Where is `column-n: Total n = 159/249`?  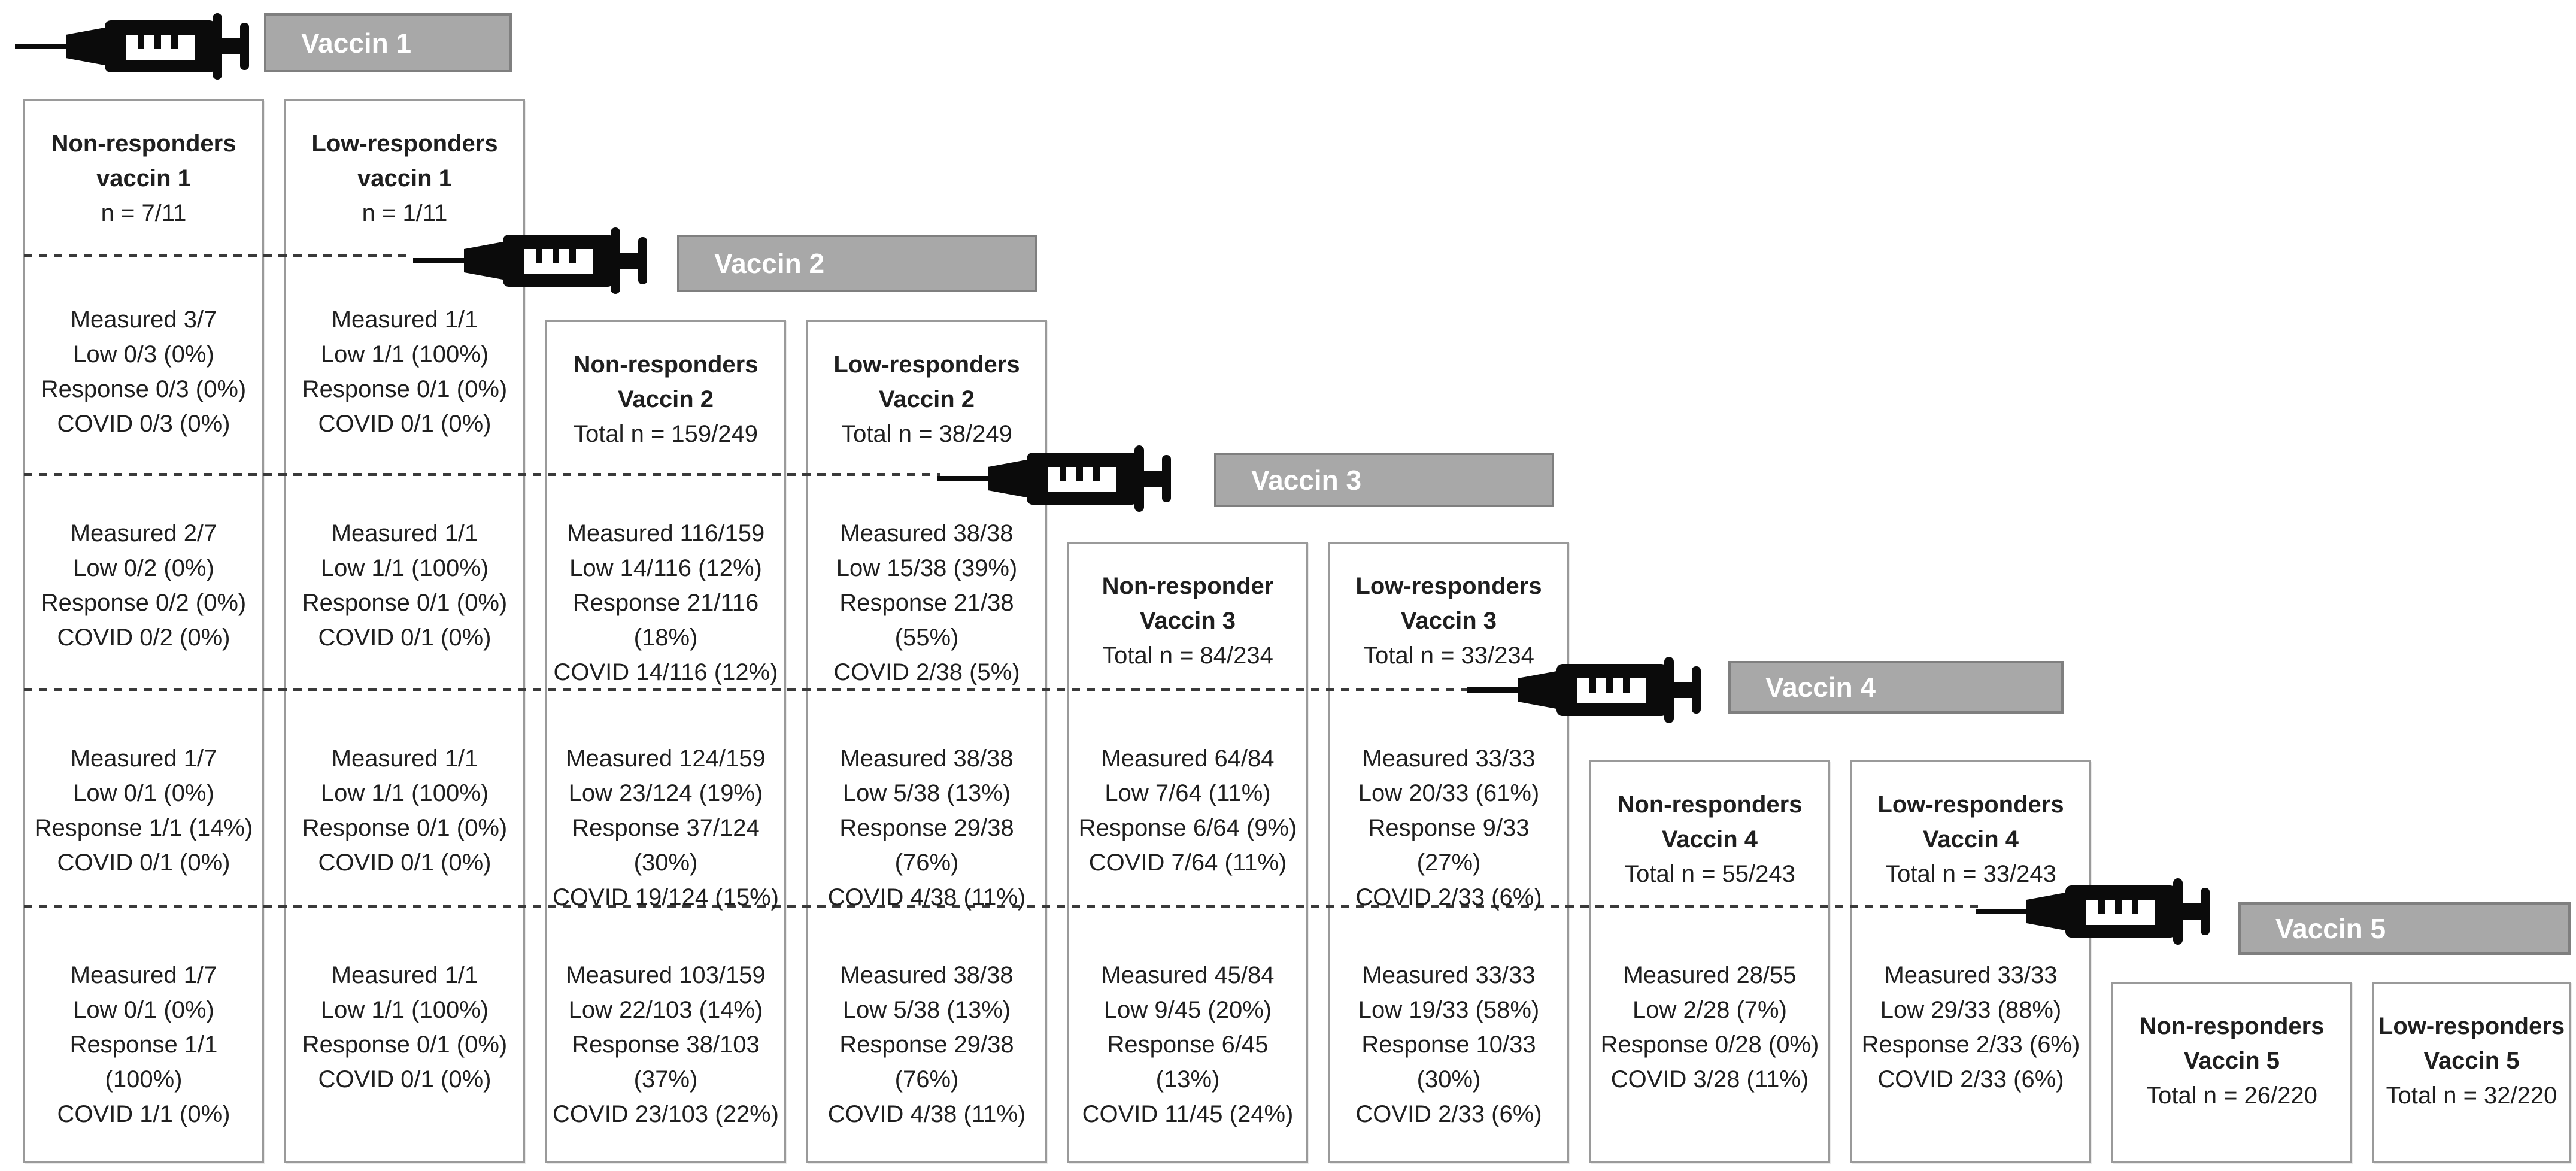
column-n: Total n = 159/249 is located at coordinates (665, 434).